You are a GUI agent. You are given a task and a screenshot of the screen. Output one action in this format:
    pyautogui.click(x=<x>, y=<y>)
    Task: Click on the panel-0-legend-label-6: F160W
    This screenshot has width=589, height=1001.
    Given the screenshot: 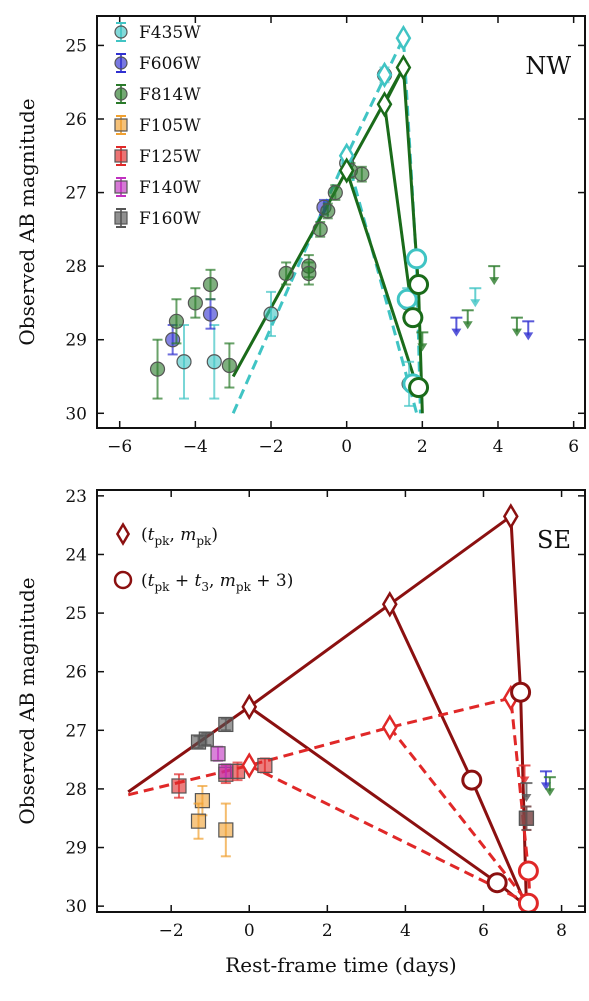 What is the action you would take?
    pyautogui.click(x=170, y=219)
    